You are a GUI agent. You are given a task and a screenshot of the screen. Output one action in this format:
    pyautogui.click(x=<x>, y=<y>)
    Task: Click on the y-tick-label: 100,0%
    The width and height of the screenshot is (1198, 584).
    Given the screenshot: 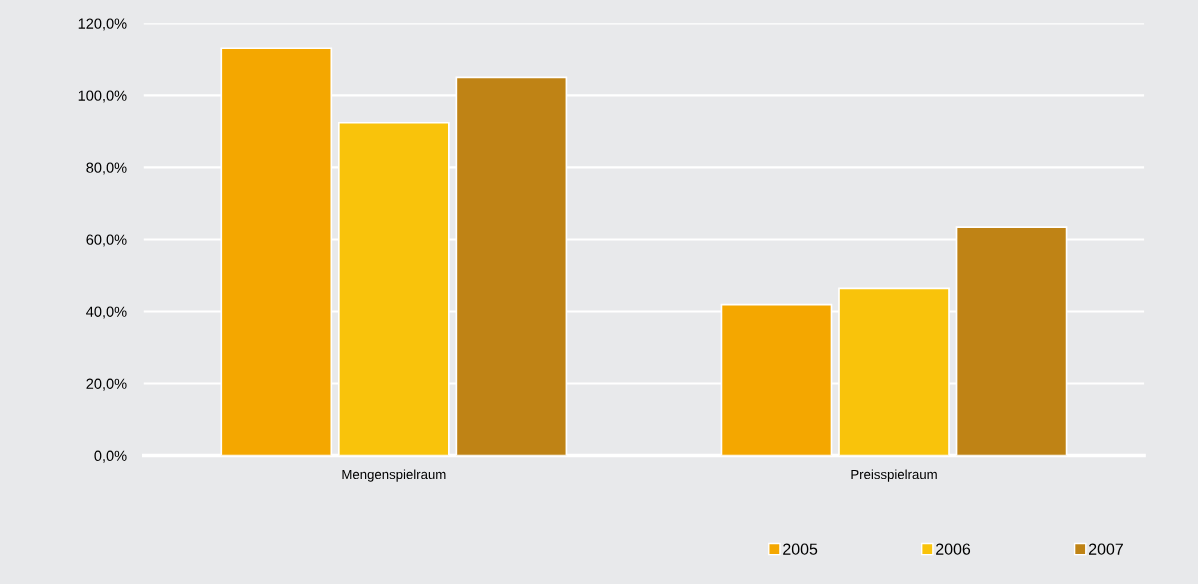 What is the action you would take?
    pyautogui.click(x=102, y=96)
    